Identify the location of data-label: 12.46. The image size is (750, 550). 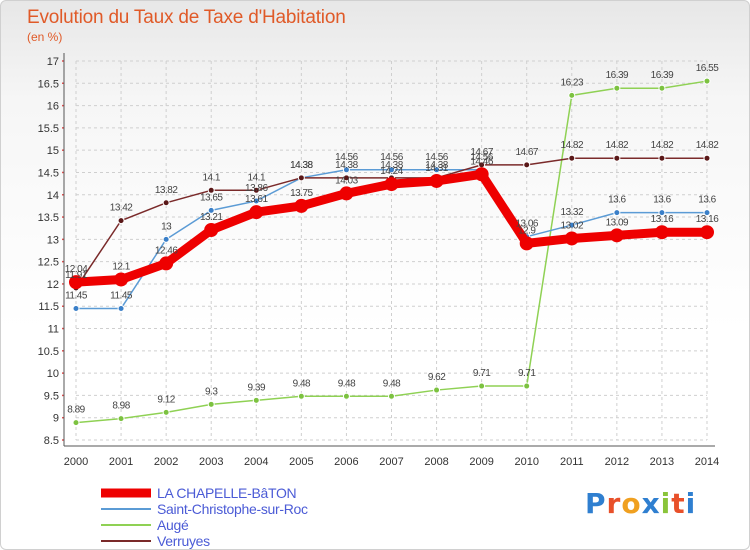
(166, 250).